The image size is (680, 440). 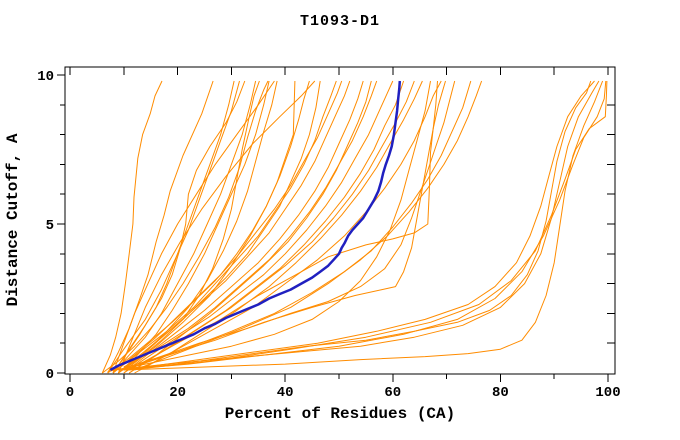 What do you see at coordinates (392, 393) in the screenshot?
I see `x-tick-label: 60` at bounding box center [392, 393].